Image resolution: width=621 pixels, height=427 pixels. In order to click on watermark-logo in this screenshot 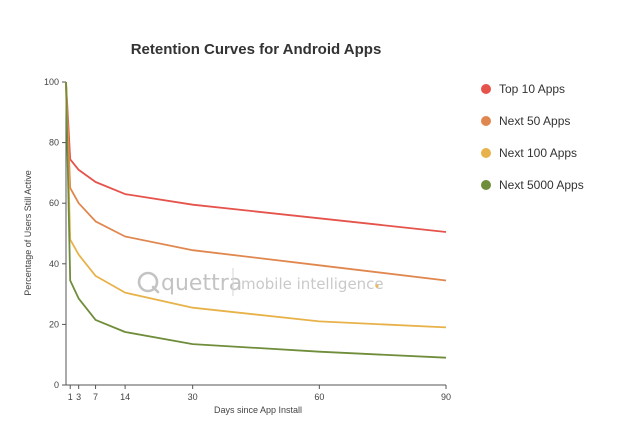, I will do `click(148, 282)`.